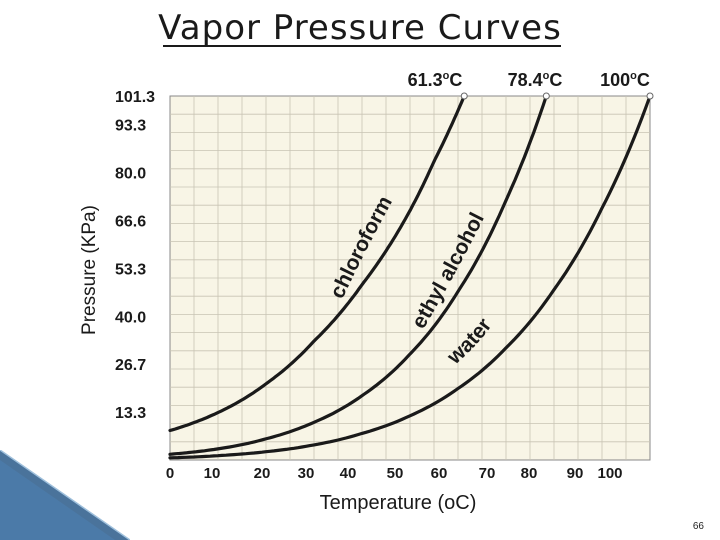 The height and width of the screenshot is (540, 720). Describe the element at coordinates (625, 80) in the screenshot. I see `boiling-point-label: 100oC` at that location.